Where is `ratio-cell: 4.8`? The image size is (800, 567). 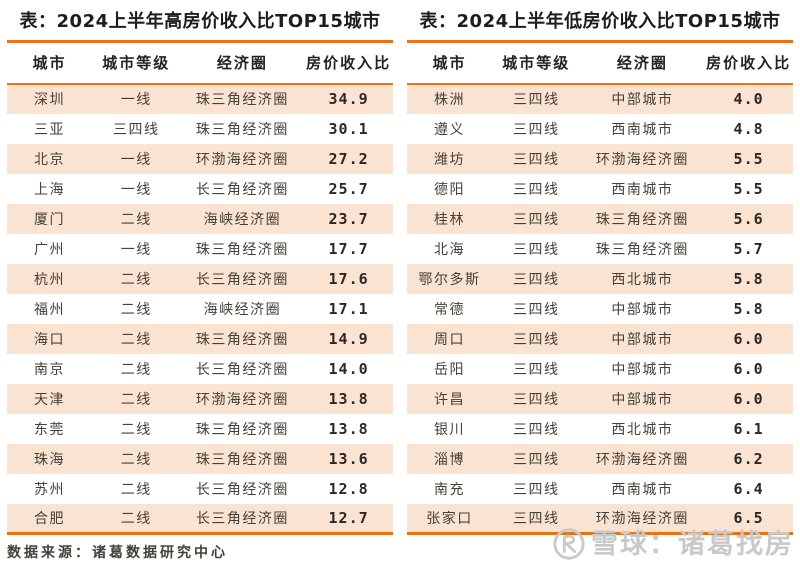 ratio-cell: 4.8 is located at coordinates (748, 128).